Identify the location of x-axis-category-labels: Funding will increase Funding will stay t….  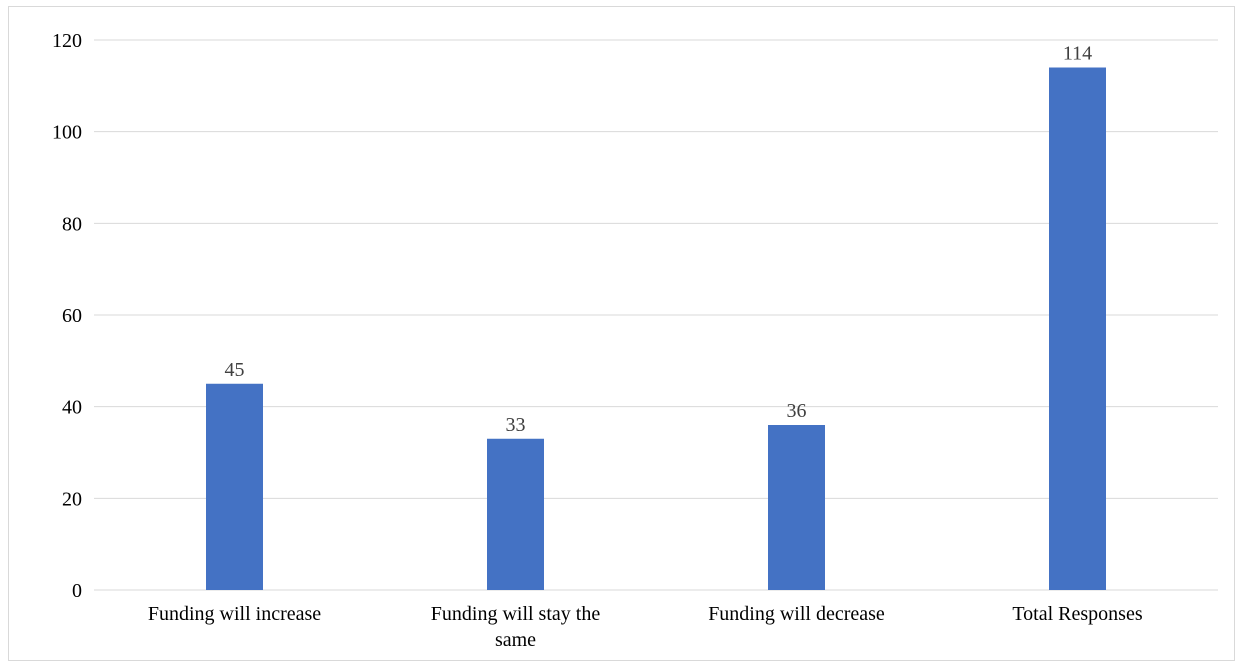
(645, 627).